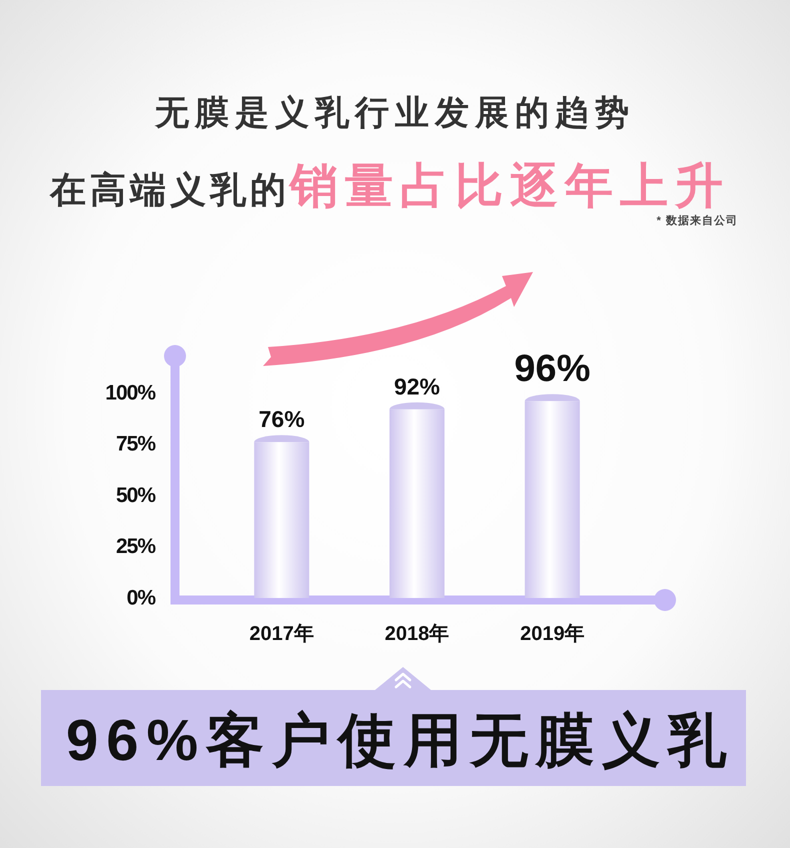  What do you see at coordinates (552, 369) in the screenshot?
I see `data-label: 96%` at bounding box center [552, 369].